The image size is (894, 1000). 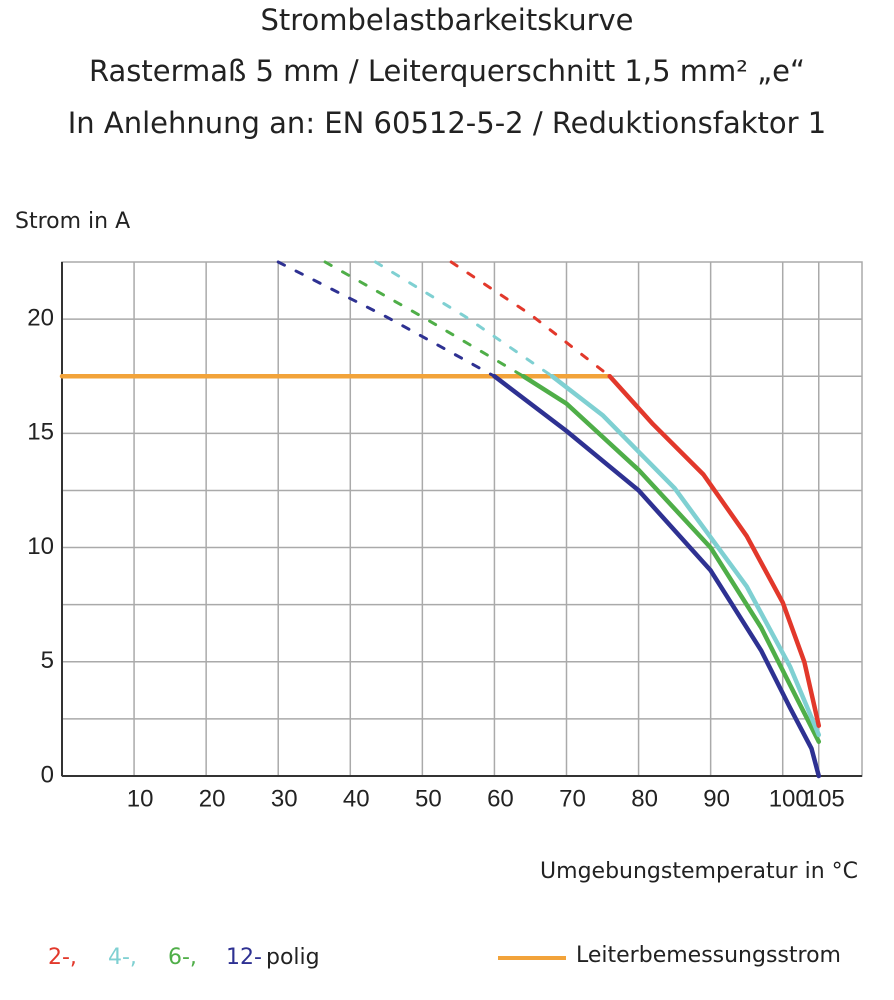 I want to click on y-axis-label: Strom in A, so click(x=72, y=221).